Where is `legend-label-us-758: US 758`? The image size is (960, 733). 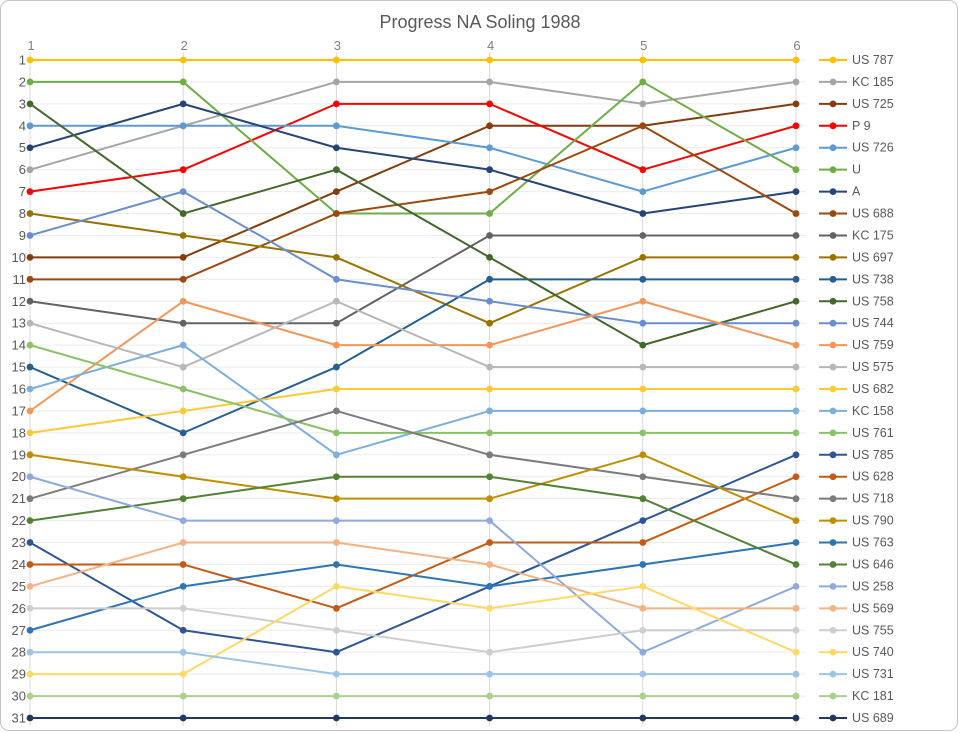
legend-label-us-758: US 758 is located at coordinates (873, 301).